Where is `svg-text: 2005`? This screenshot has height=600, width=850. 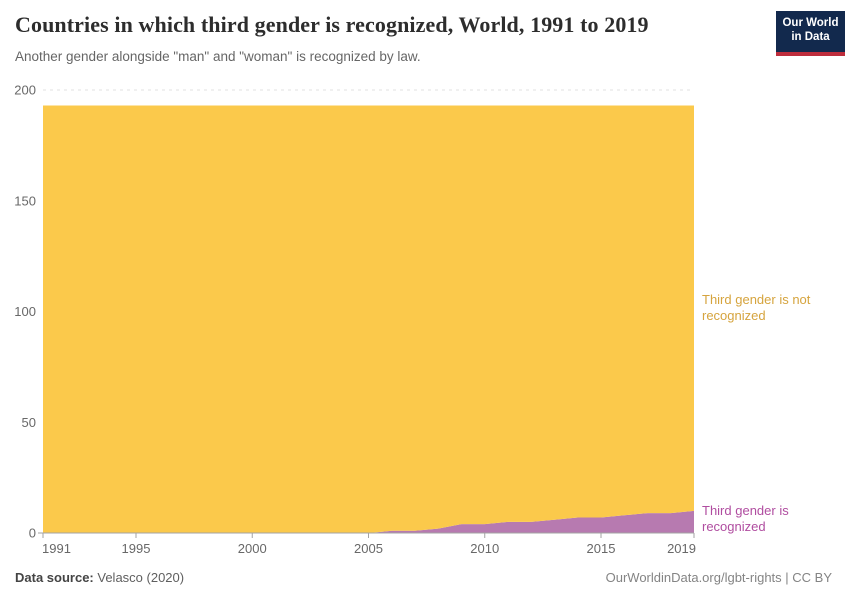
svg-text: 2005 is located at coordinates (368, 548).